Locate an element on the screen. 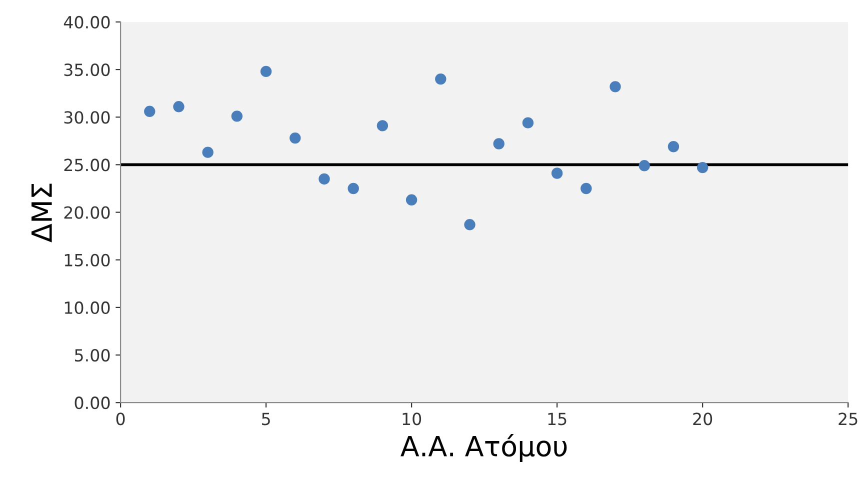 The width and height of the screenshot is (861, 488). y-tick-label: 20.00 is located at coordinates (87, 212).